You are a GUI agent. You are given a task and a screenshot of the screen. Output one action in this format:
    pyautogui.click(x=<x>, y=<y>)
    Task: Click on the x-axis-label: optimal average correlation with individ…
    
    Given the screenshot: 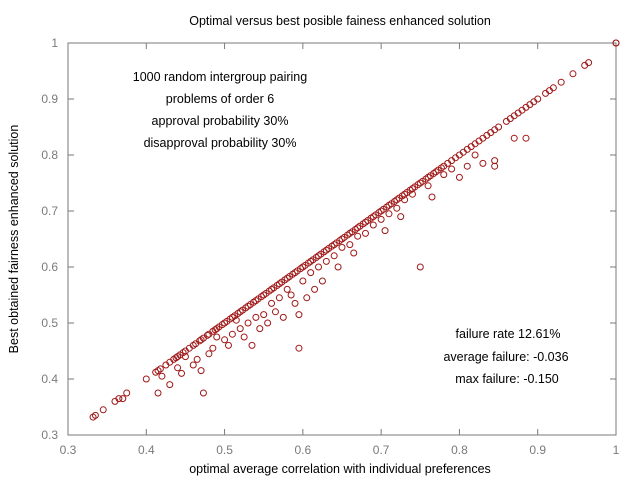 What is the action you would take?
    pyautogui.click(x=340, y=469)
    